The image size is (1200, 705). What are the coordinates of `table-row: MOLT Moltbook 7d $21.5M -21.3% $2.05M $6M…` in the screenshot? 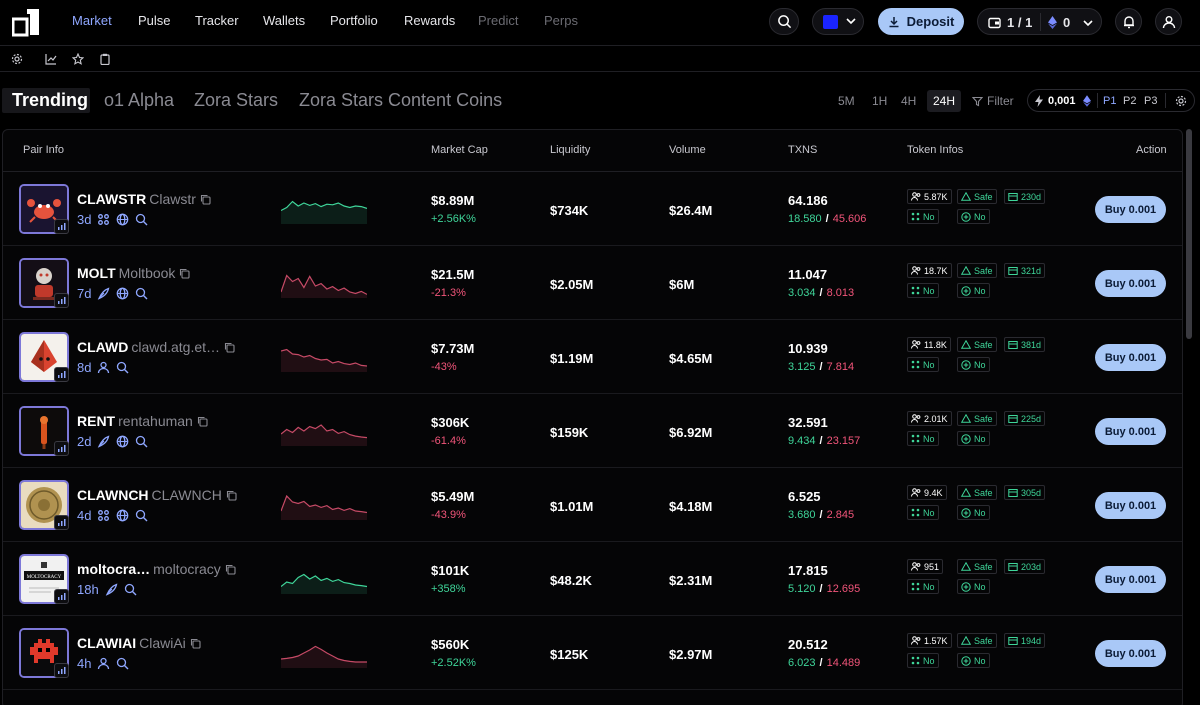 It's located at (592, 283).